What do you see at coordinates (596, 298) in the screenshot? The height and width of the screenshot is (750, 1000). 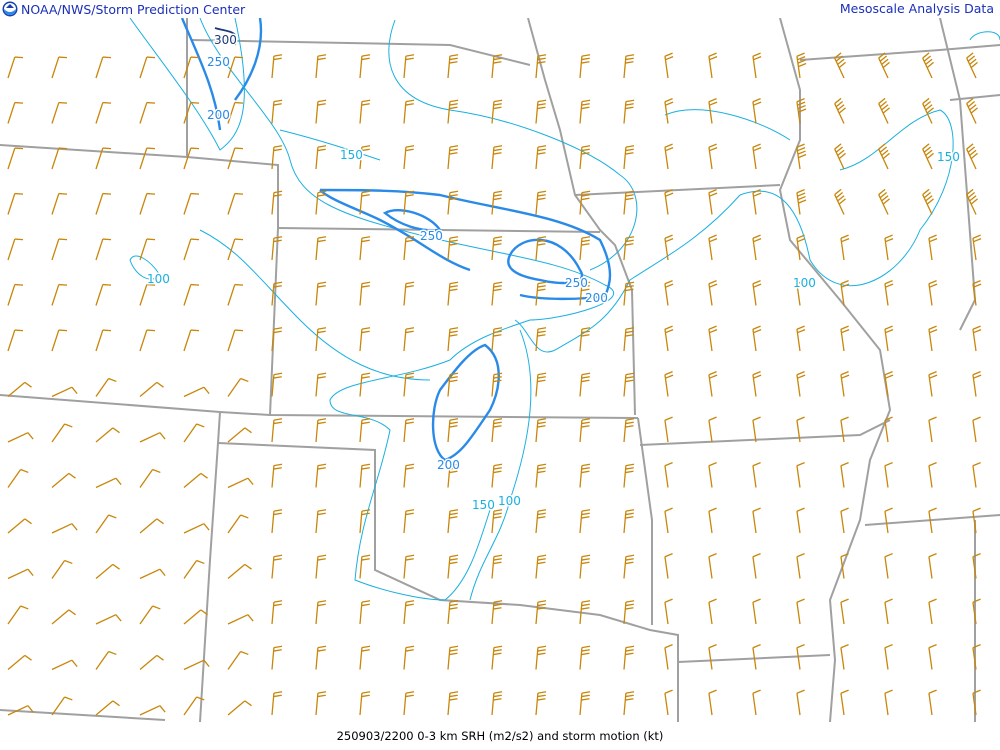 I see `contour-label: 200` at bounding box center [596, 298].